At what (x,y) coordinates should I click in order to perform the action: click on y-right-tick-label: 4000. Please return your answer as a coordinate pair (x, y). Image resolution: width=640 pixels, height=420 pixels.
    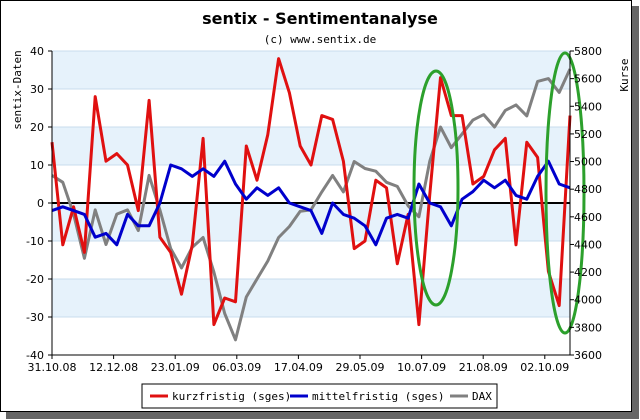
    Looking at the image, I should click on (588, 300).